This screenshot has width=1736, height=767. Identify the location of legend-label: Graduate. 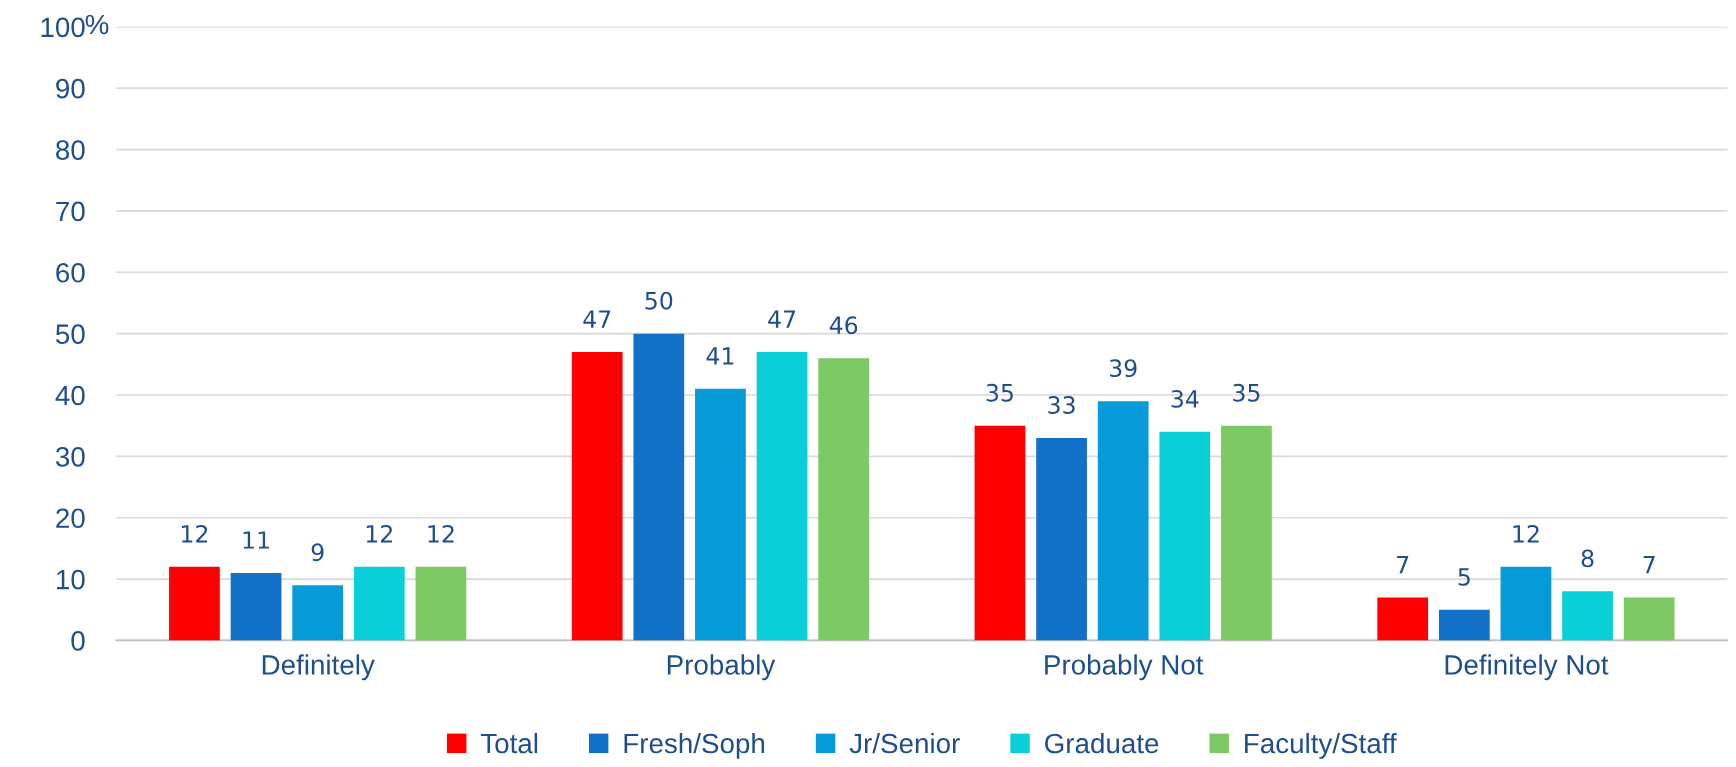
(1102, 743).